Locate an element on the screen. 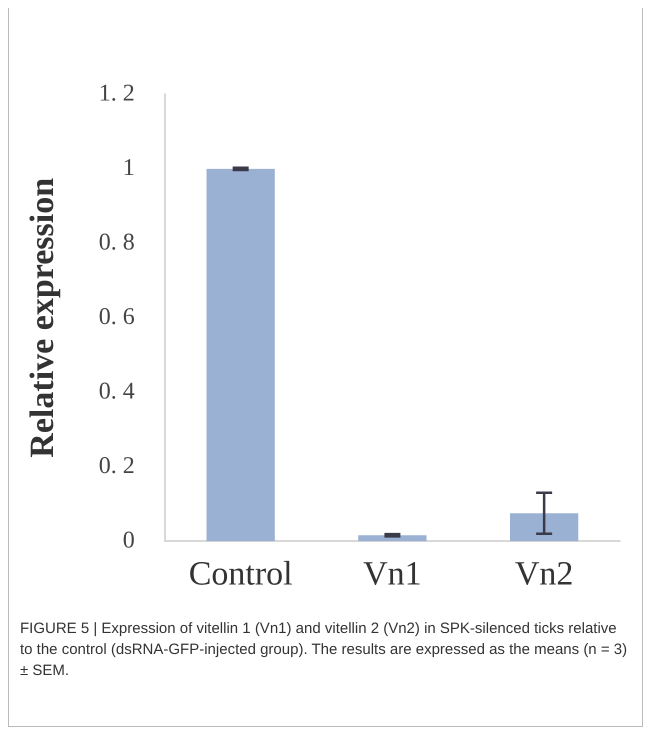 Image resolution: width=651 pixels, height=735 pixels. y-tick-label: 0 is located at coordinates (128, 540).